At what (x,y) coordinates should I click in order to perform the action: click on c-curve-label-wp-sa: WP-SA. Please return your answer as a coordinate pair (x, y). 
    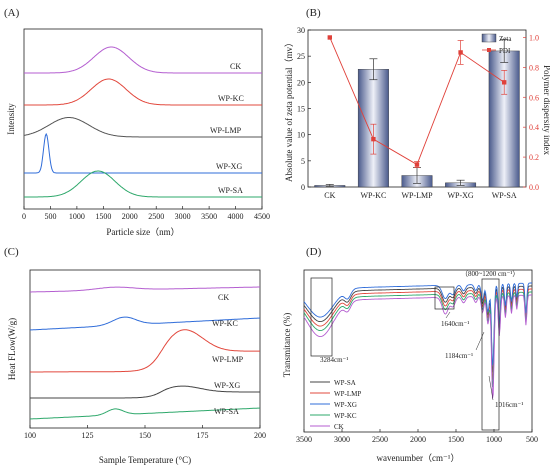
    Looking at the image, I should click on (226, 411).